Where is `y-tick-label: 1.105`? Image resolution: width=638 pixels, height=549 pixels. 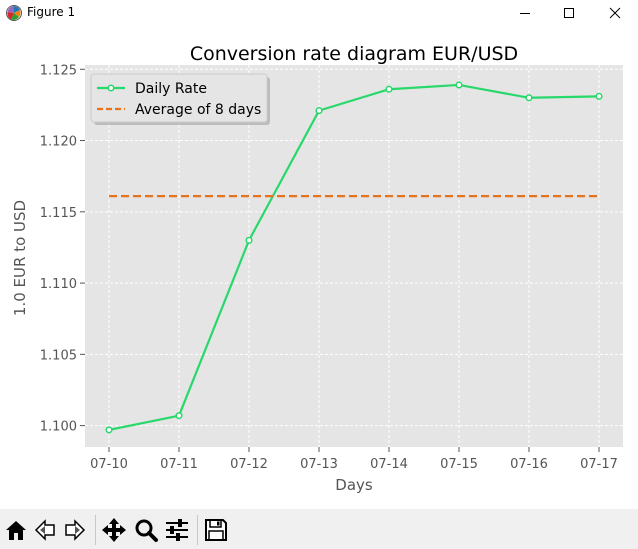
y-tick-label: 1.105 is located at coordinates (58, 355).